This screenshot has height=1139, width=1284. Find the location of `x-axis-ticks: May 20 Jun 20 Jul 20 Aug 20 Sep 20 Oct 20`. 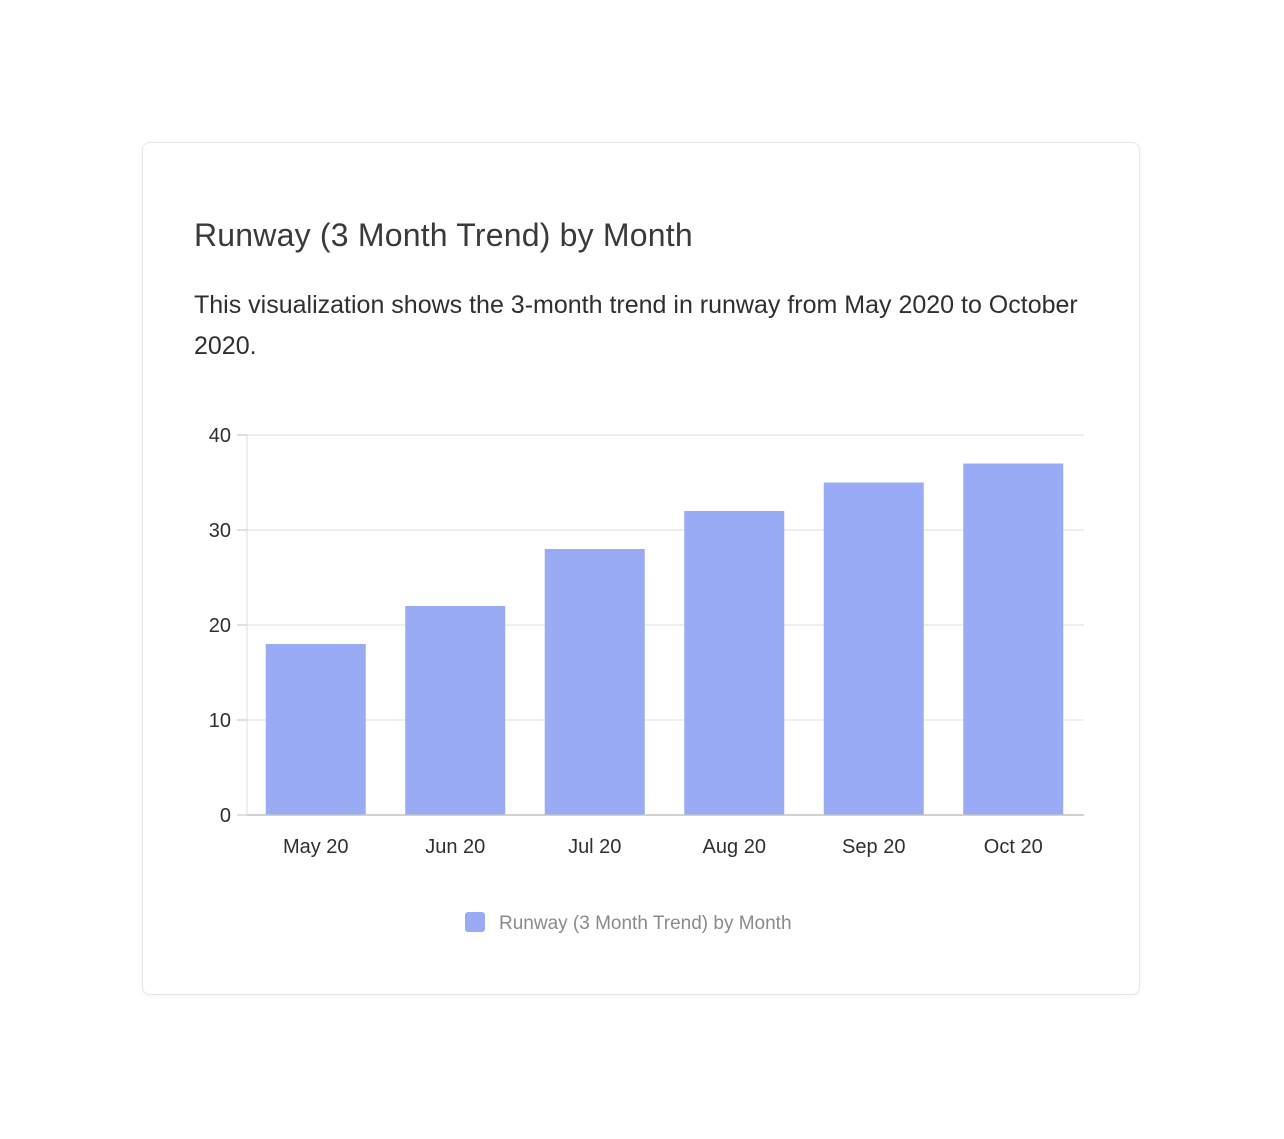

x-axis-ticks: May 20 Jun 20 Jul 20 Aug 20 Sep 20 Oct 20 is located at coordinates (663, 847).